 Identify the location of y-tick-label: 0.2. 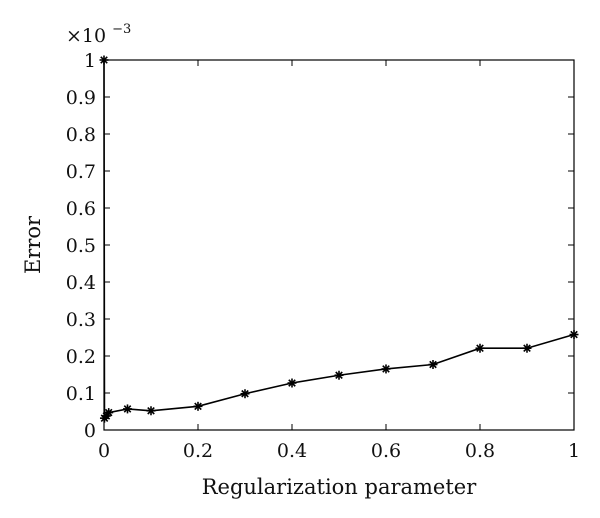
(81, 357).